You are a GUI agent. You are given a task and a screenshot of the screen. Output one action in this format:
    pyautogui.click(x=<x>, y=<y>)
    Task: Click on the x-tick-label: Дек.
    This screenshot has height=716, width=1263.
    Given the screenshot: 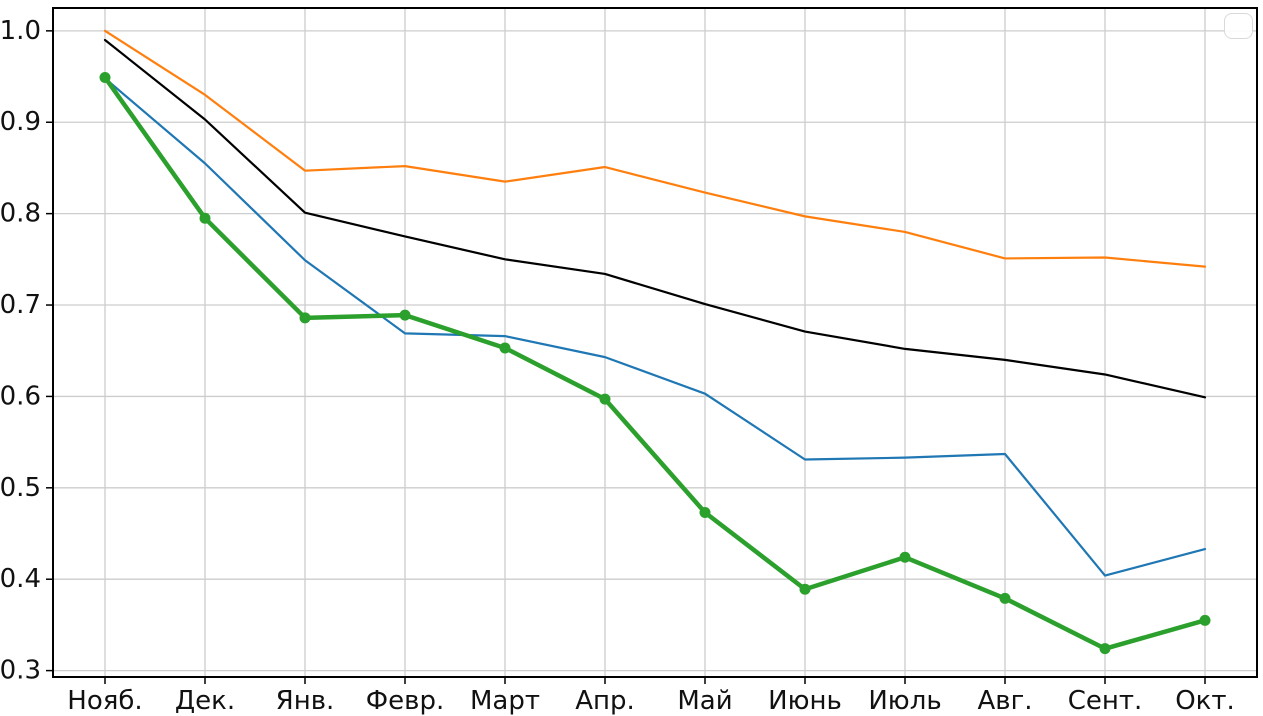 What is the action you would take?
    pyautogui.click(x=205, y=701)
    